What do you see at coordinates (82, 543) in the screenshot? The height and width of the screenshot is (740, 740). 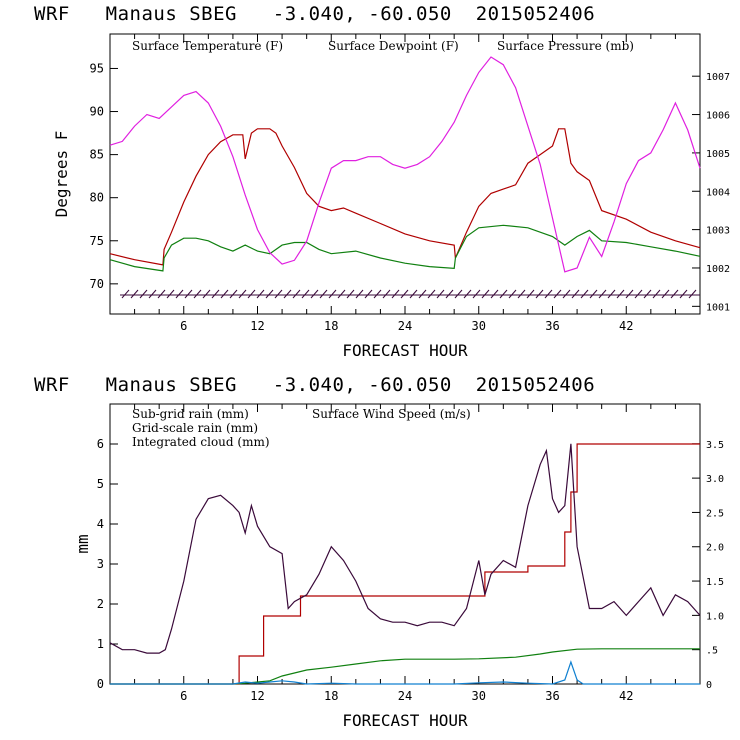 I see `y-axis-label: mm` at bounding box center [82, 543].